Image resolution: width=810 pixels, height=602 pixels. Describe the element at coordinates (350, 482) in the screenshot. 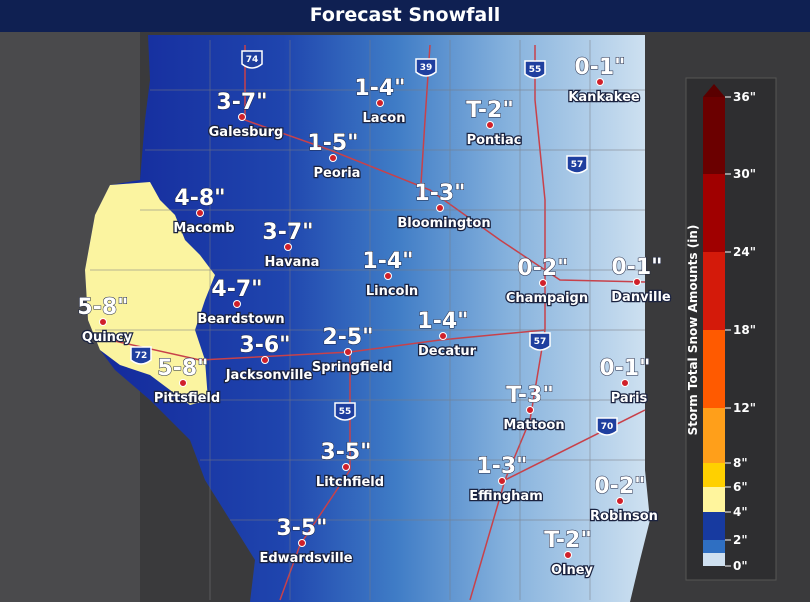

I see `city-name: Litchfield` at that location.